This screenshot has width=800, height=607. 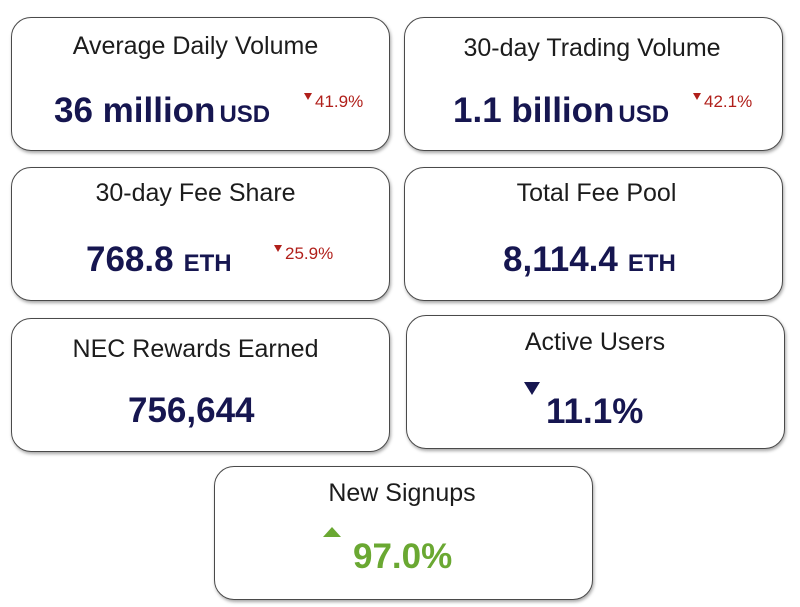 What do you see at coordinates (592, 48) in the screenshot?
I see `trading-volume-30d-title: 30-day Trading Volume` at bounding box center [592, 48].